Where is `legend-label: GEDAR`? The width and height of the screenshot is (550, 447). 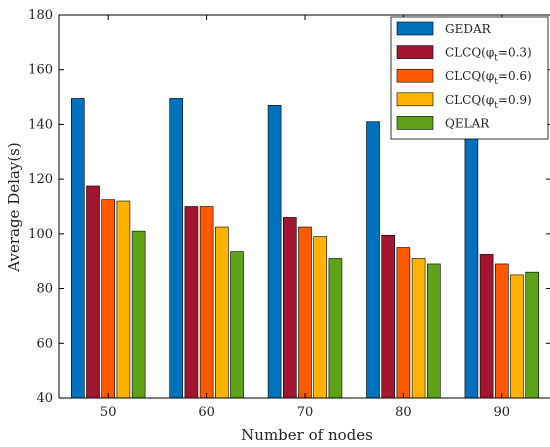 legend-label: GEDAR is located at coordinates (468, 29).